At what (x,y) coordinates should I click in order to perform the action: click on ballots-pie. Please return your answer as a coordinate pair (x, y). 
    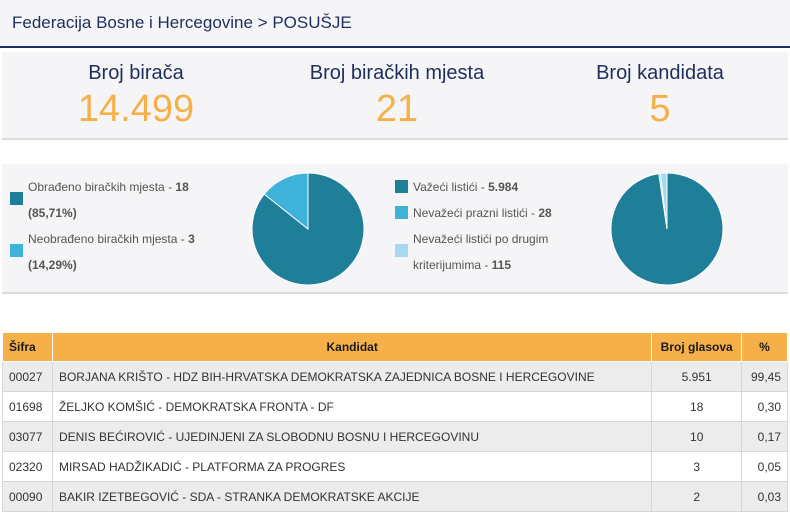
    Looking at the image, I should click on (667, 229).